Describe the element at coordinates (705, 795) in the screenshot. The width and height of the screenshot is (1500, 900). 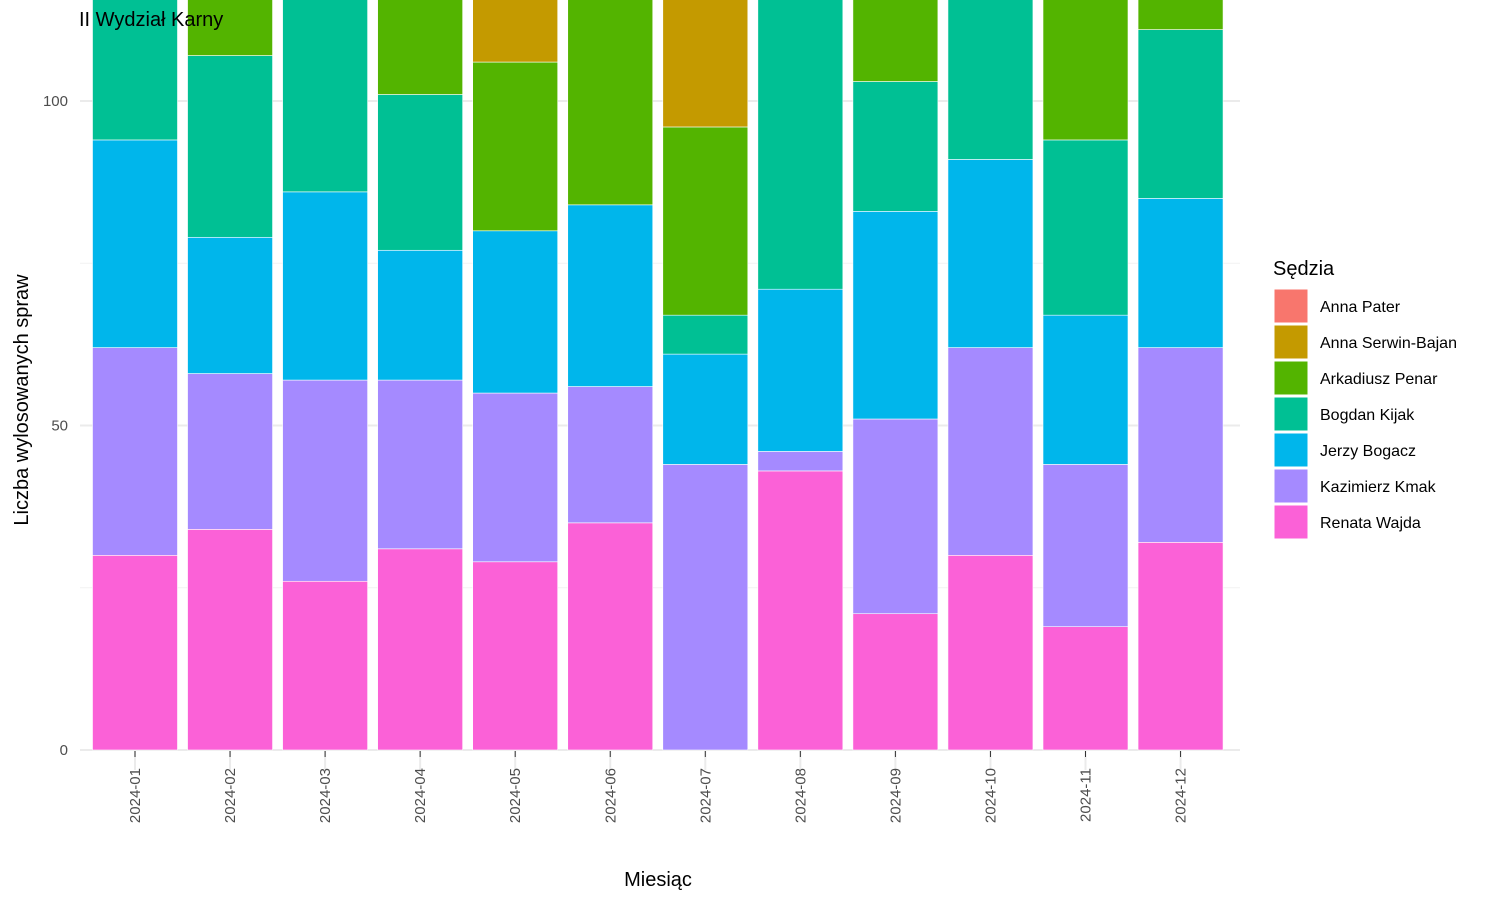
I see `x-tick-label: 2024-07` at that location.